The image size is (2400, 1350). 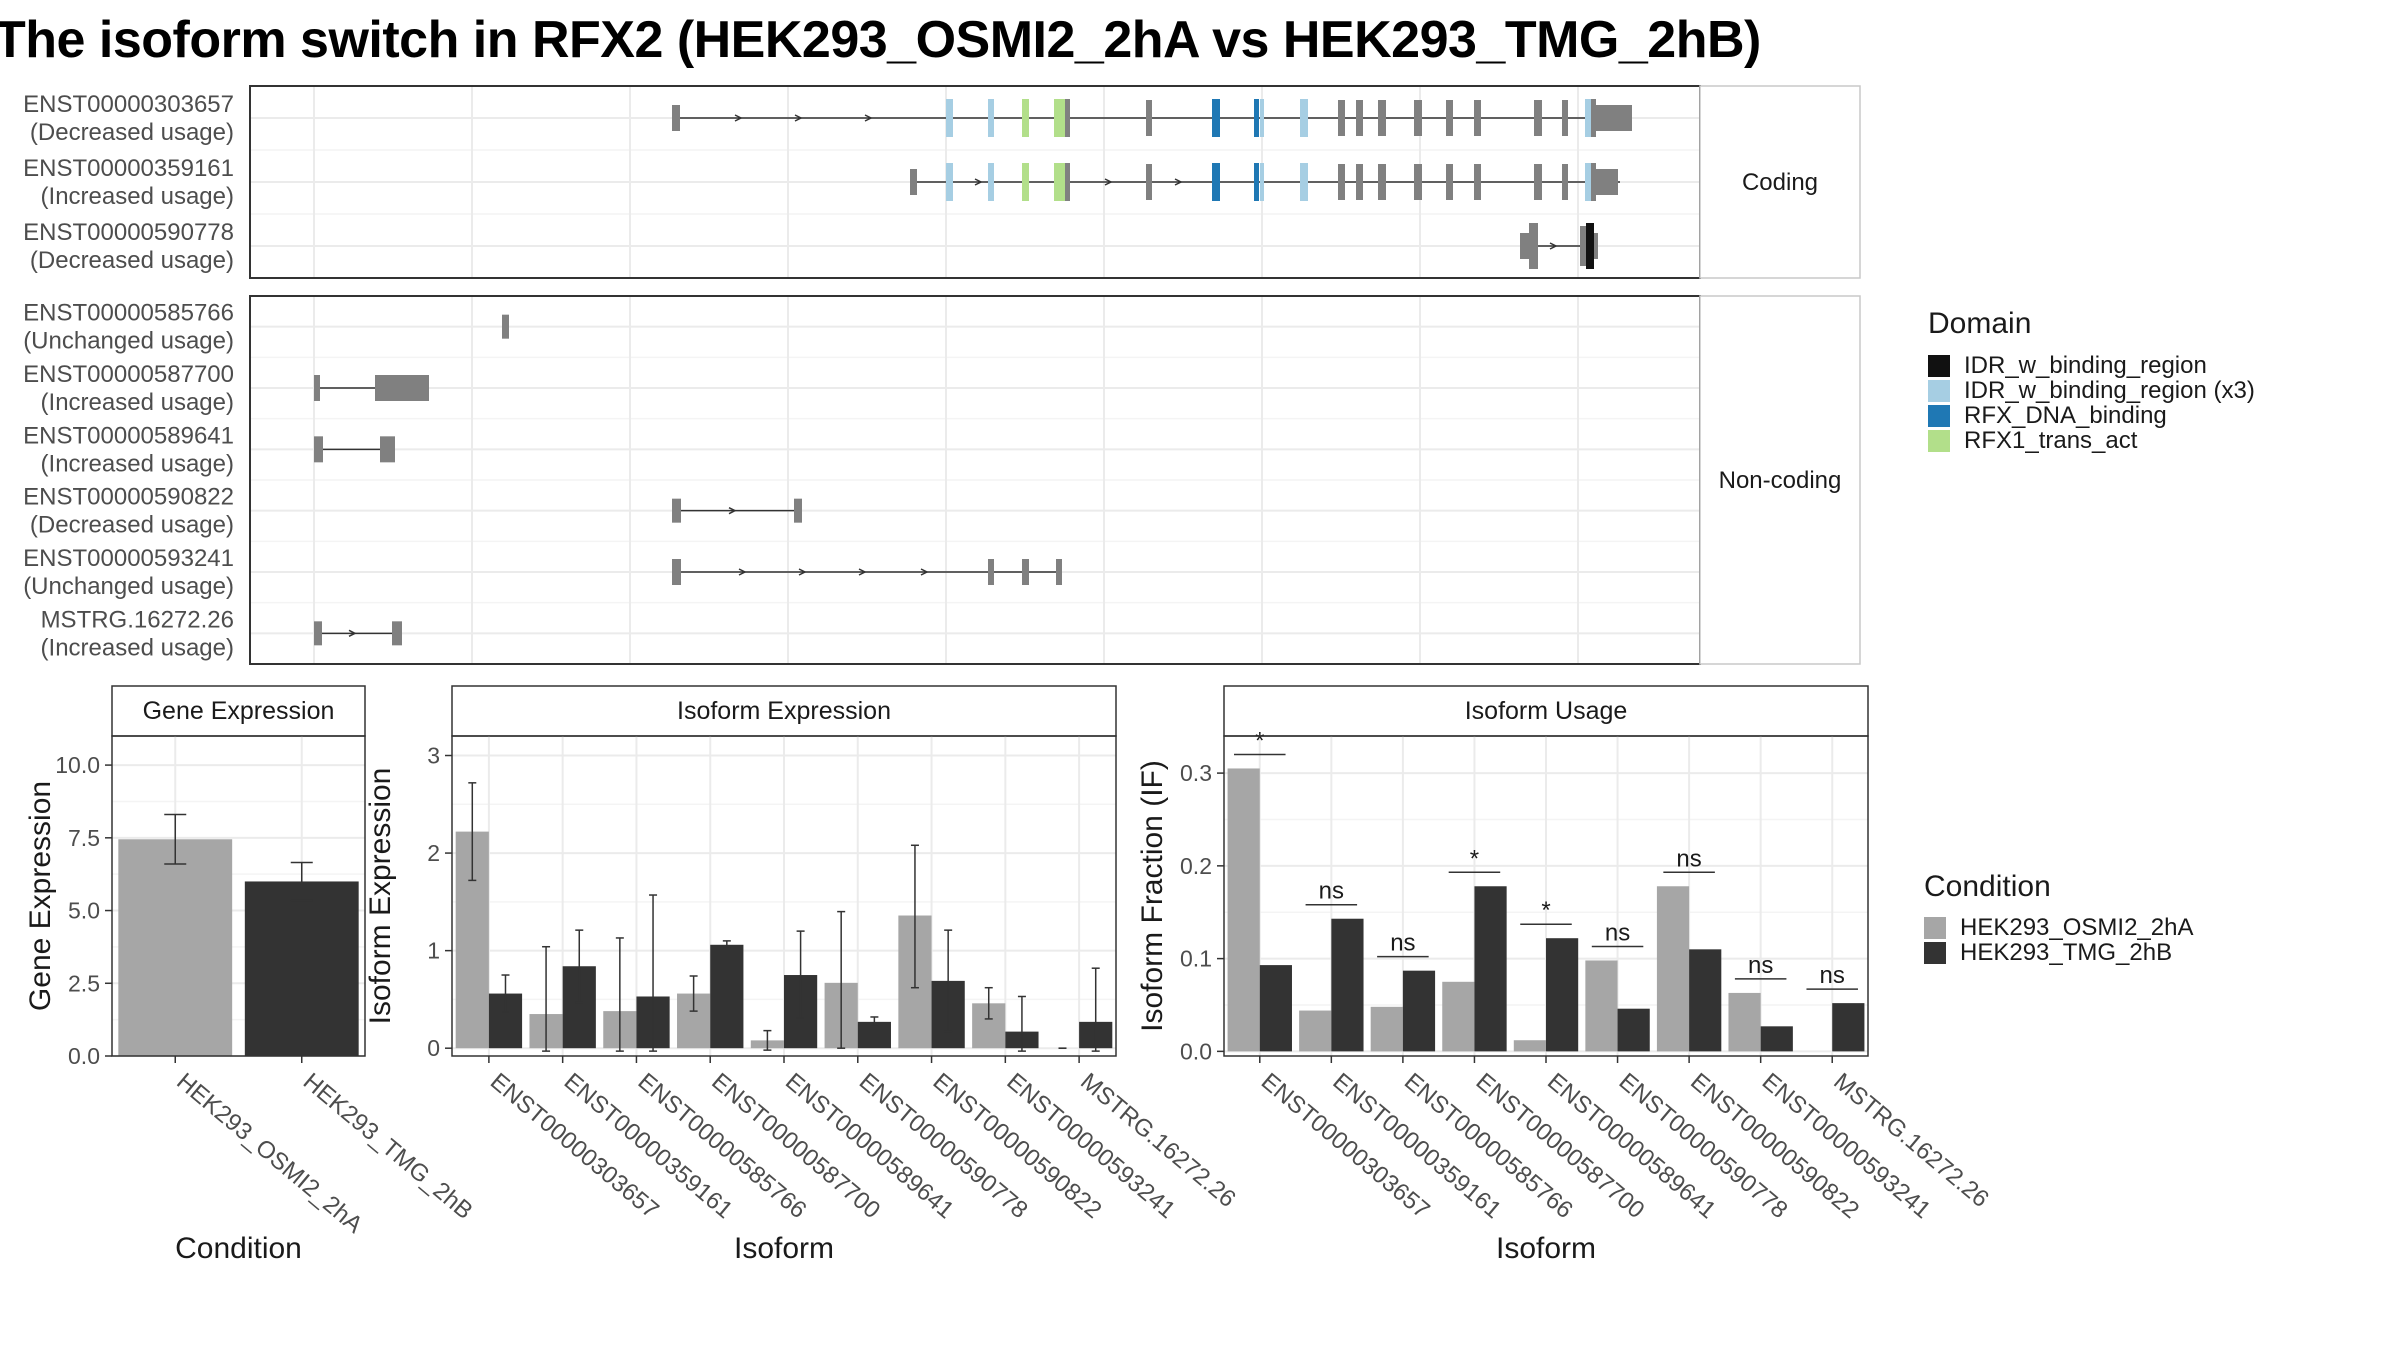 I want to click on chart-strip-label: Isoform Expression, so click(x=784, y=711).